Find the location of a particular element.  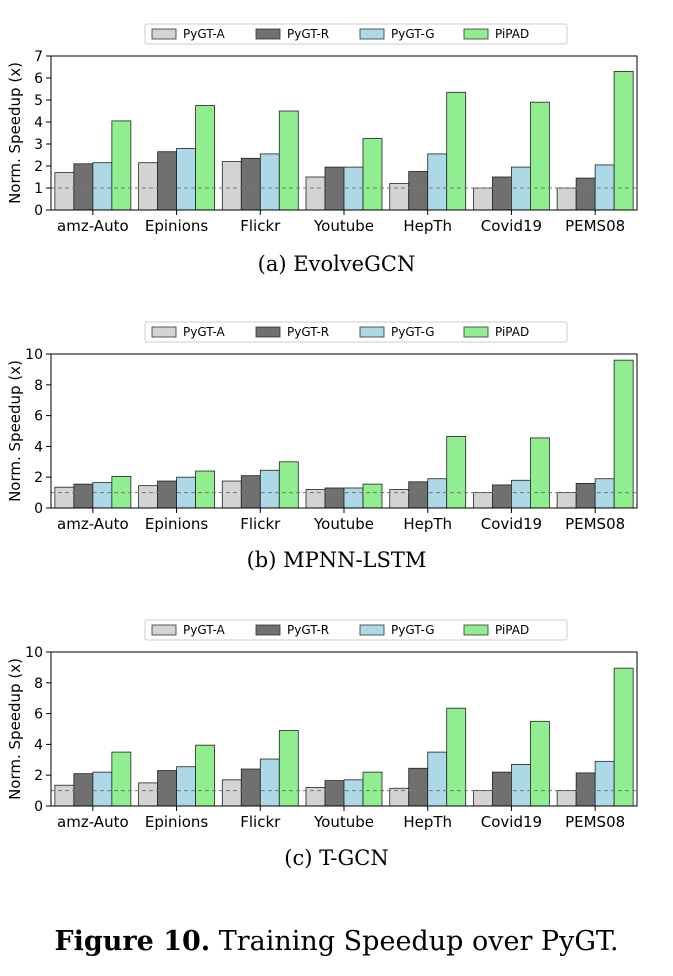

bar-pygt-g-pems08 is located at coordinates (604, 783).